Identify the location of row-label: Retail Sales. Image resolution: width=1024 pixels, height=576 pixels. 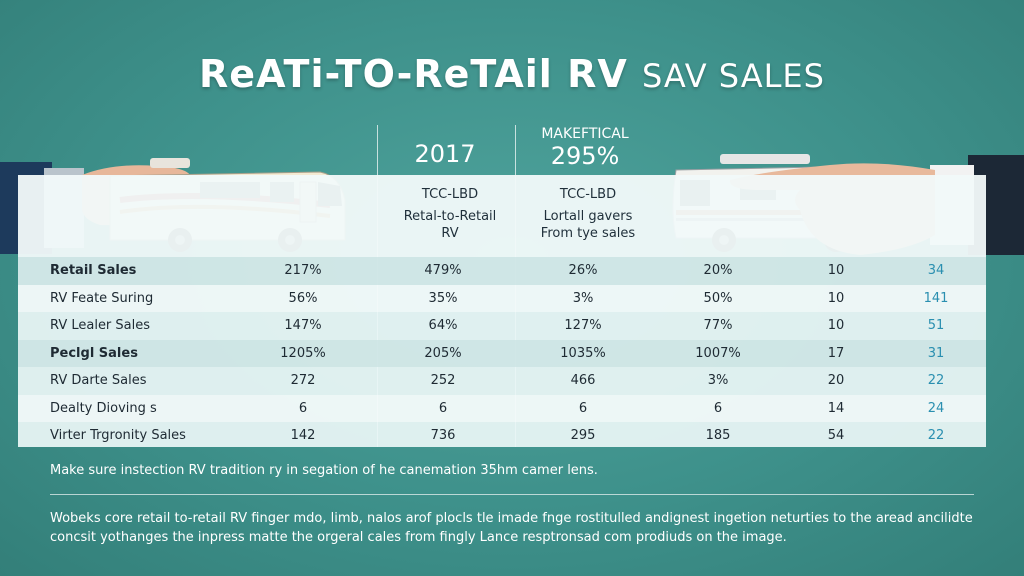
(93, 270).